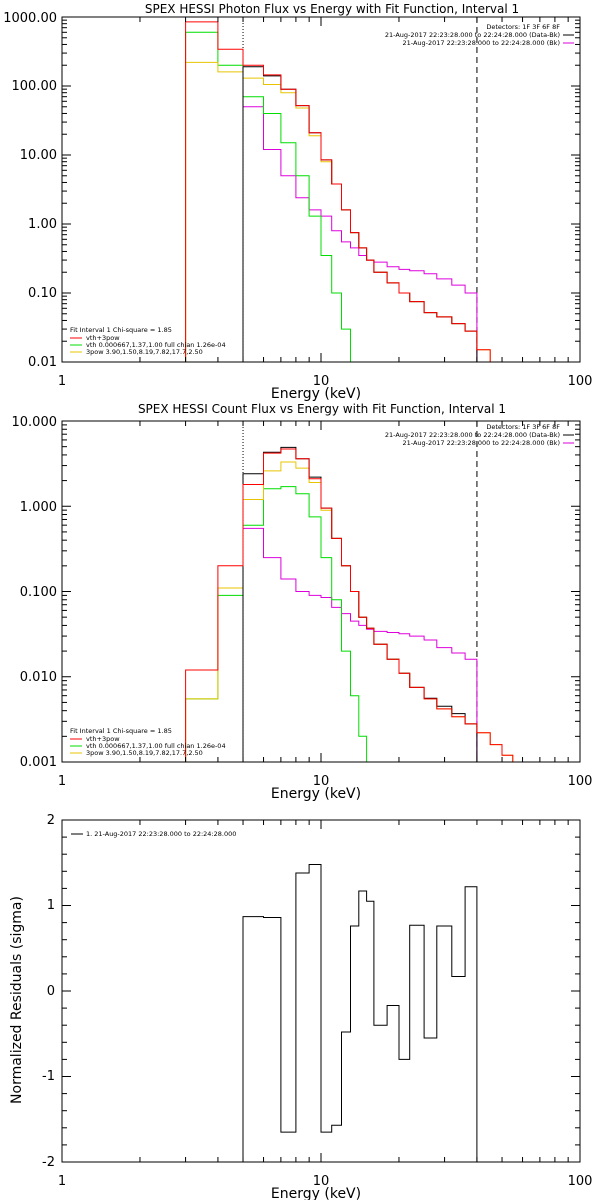 The image size is (600, 1200). I want to click on count-flux-series-data, so click(360, 604).